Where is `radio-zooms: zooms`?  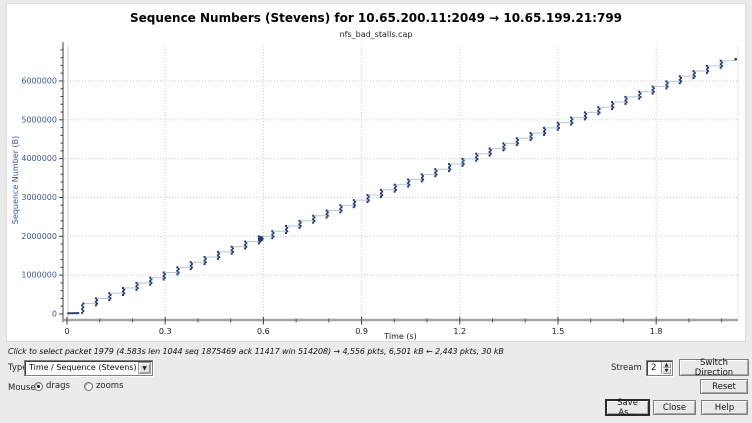
radio-zooms: zooms is located at coordinates (103, 386).